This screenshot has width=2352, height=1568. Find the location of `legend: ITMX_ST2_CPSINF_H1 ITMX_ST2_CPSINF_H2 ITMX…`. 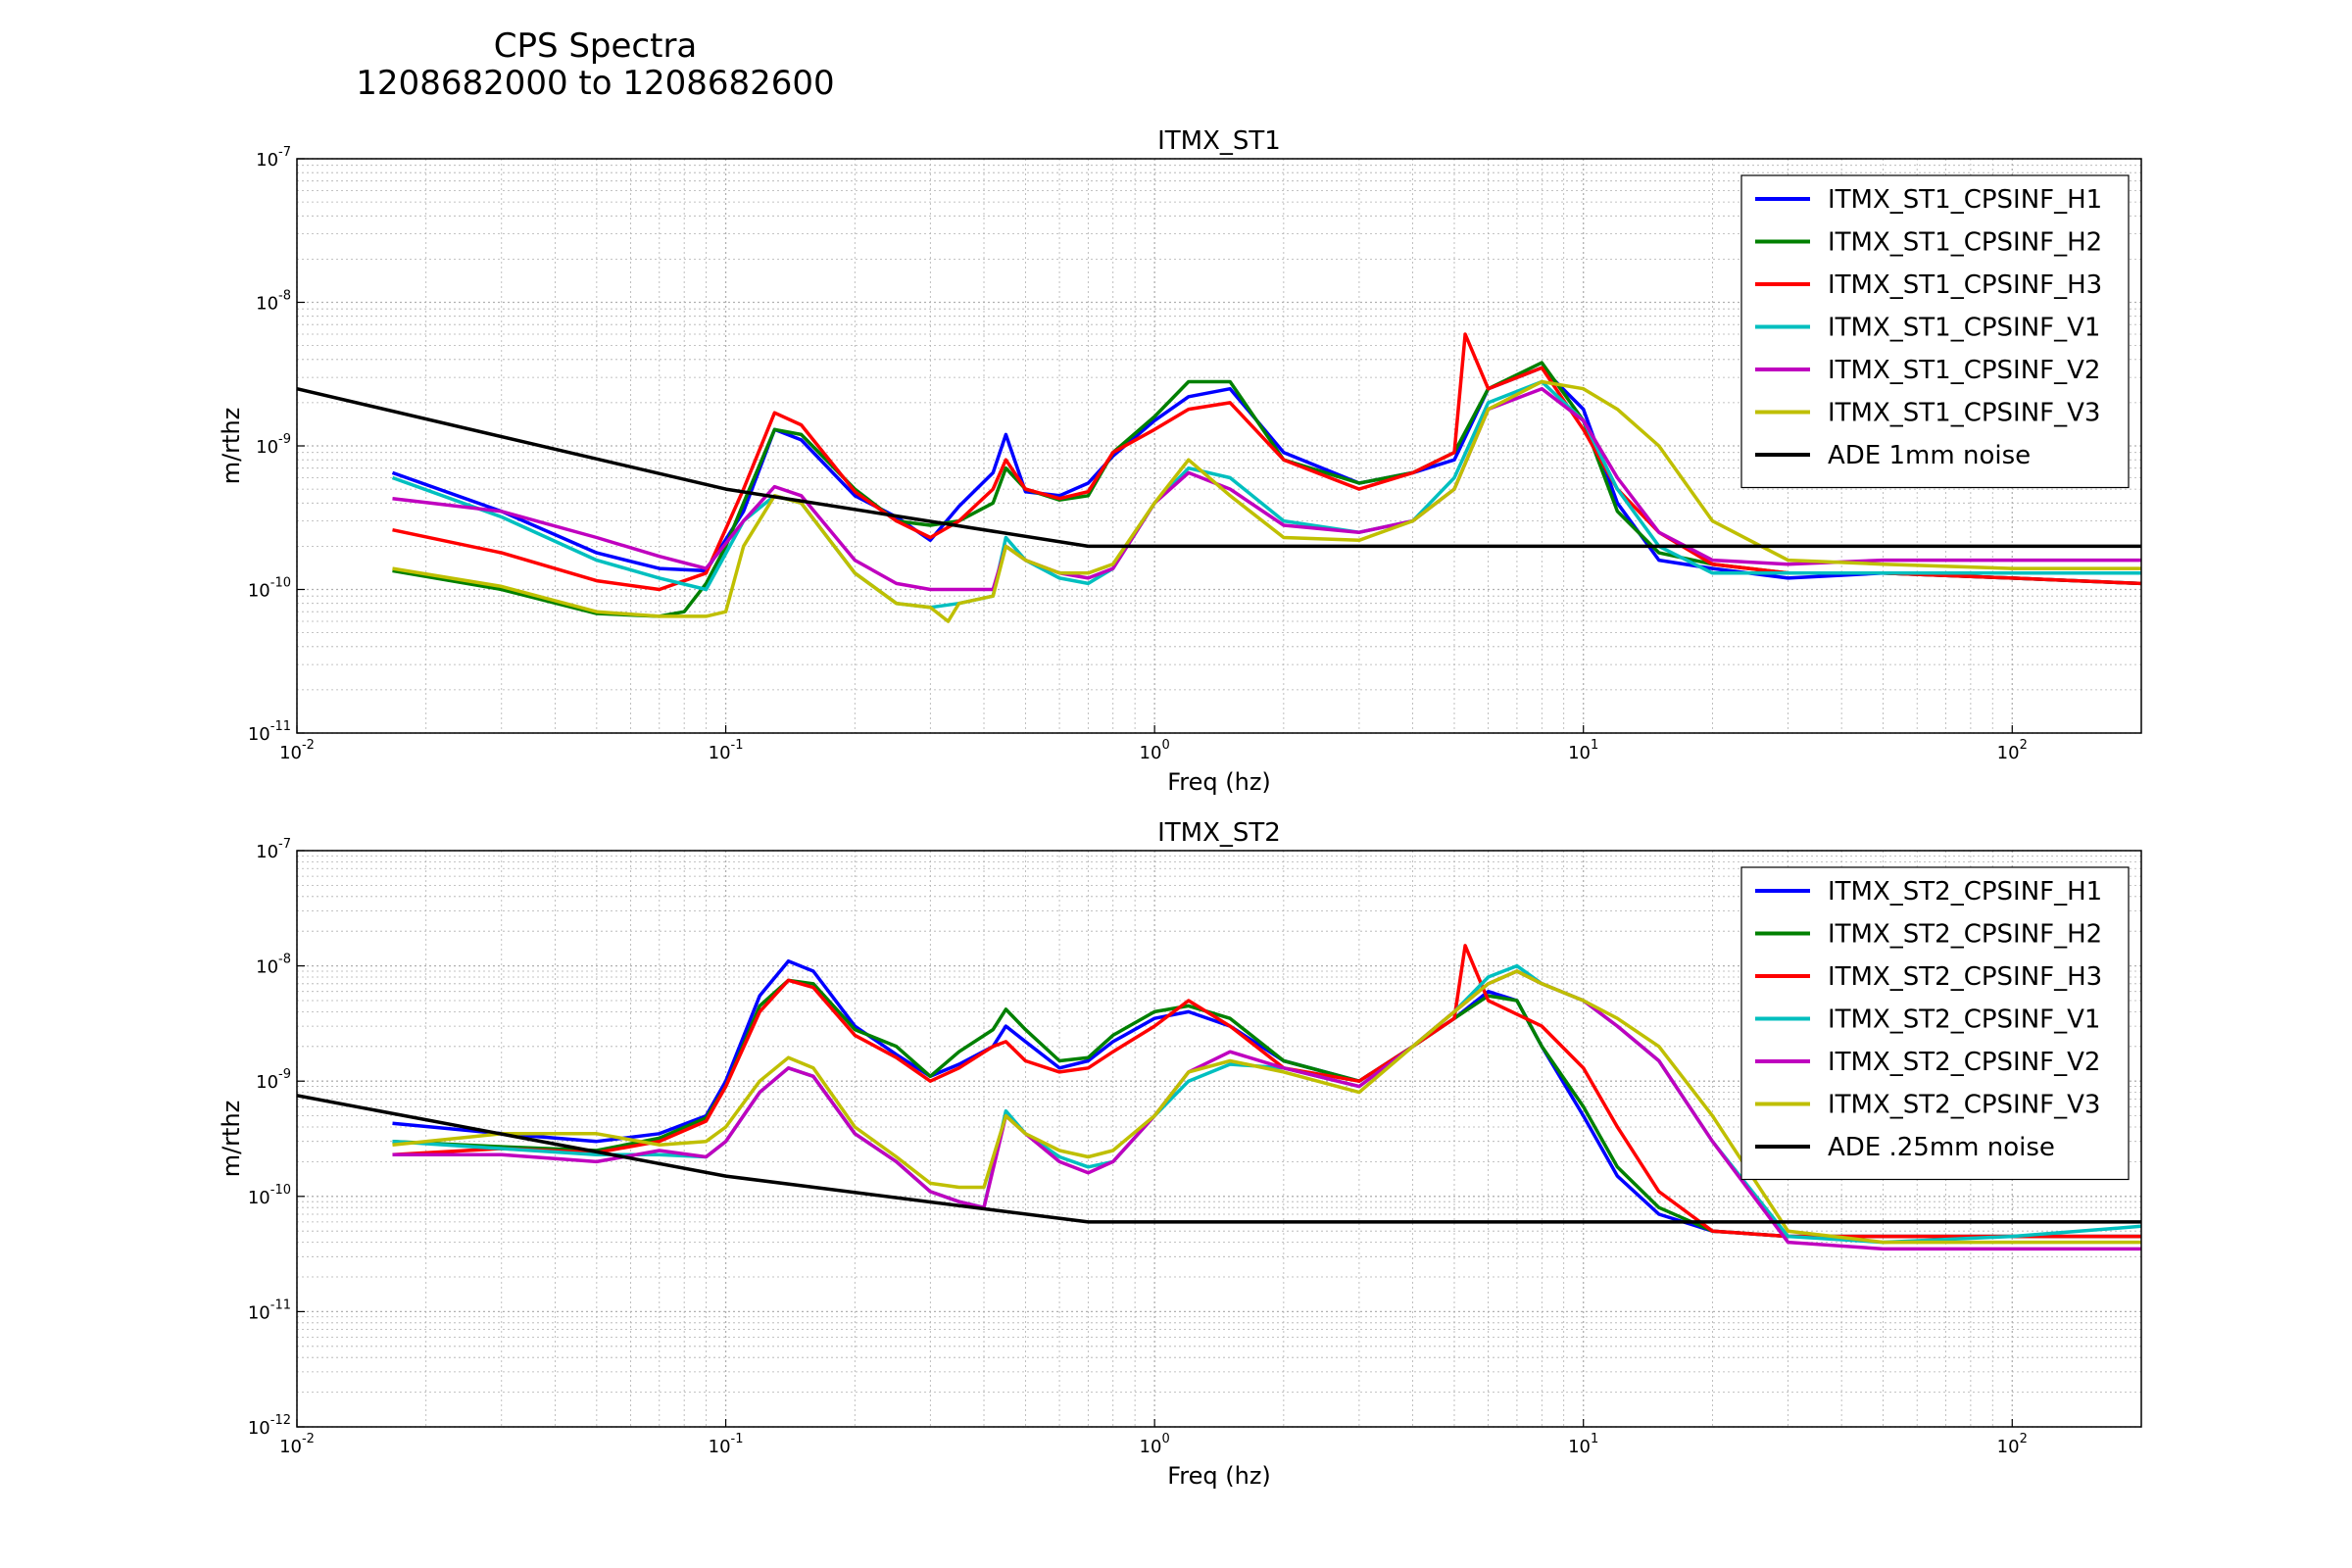

legend: ITMX_ST2_CPSINF_H1 ITMX_ST2_CPSINF_H2 ITMX… is located at coordinates (1935, 1023).